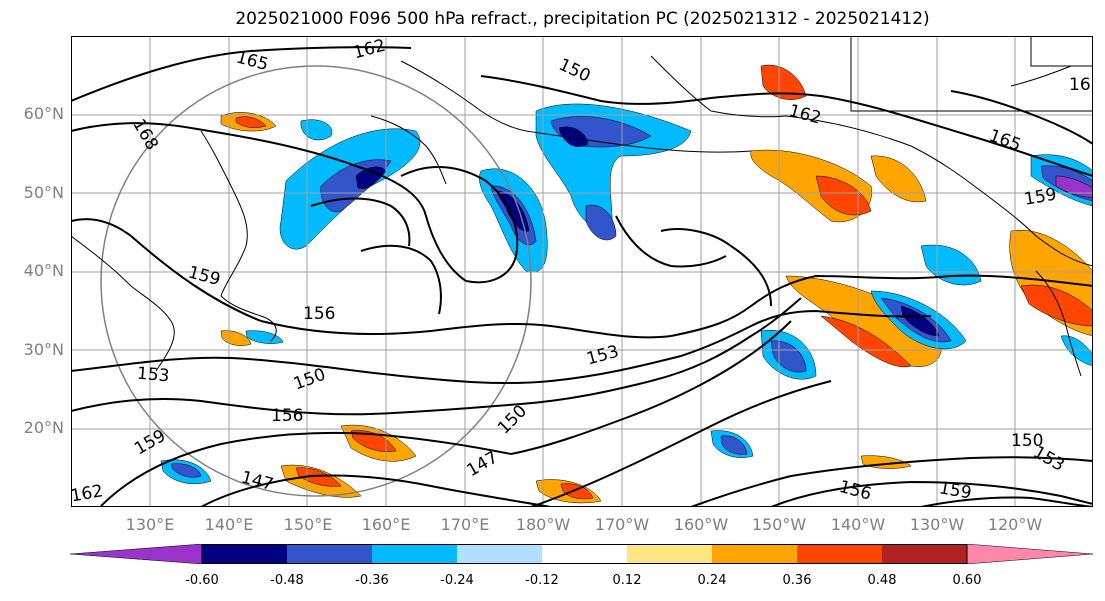 The width and height of the screenshot is (1105, 601). What do you see at coordinates (797, 580) in the screenshot?
I see `colorbar-tick: 0.36` at bounding box center [797, 580].